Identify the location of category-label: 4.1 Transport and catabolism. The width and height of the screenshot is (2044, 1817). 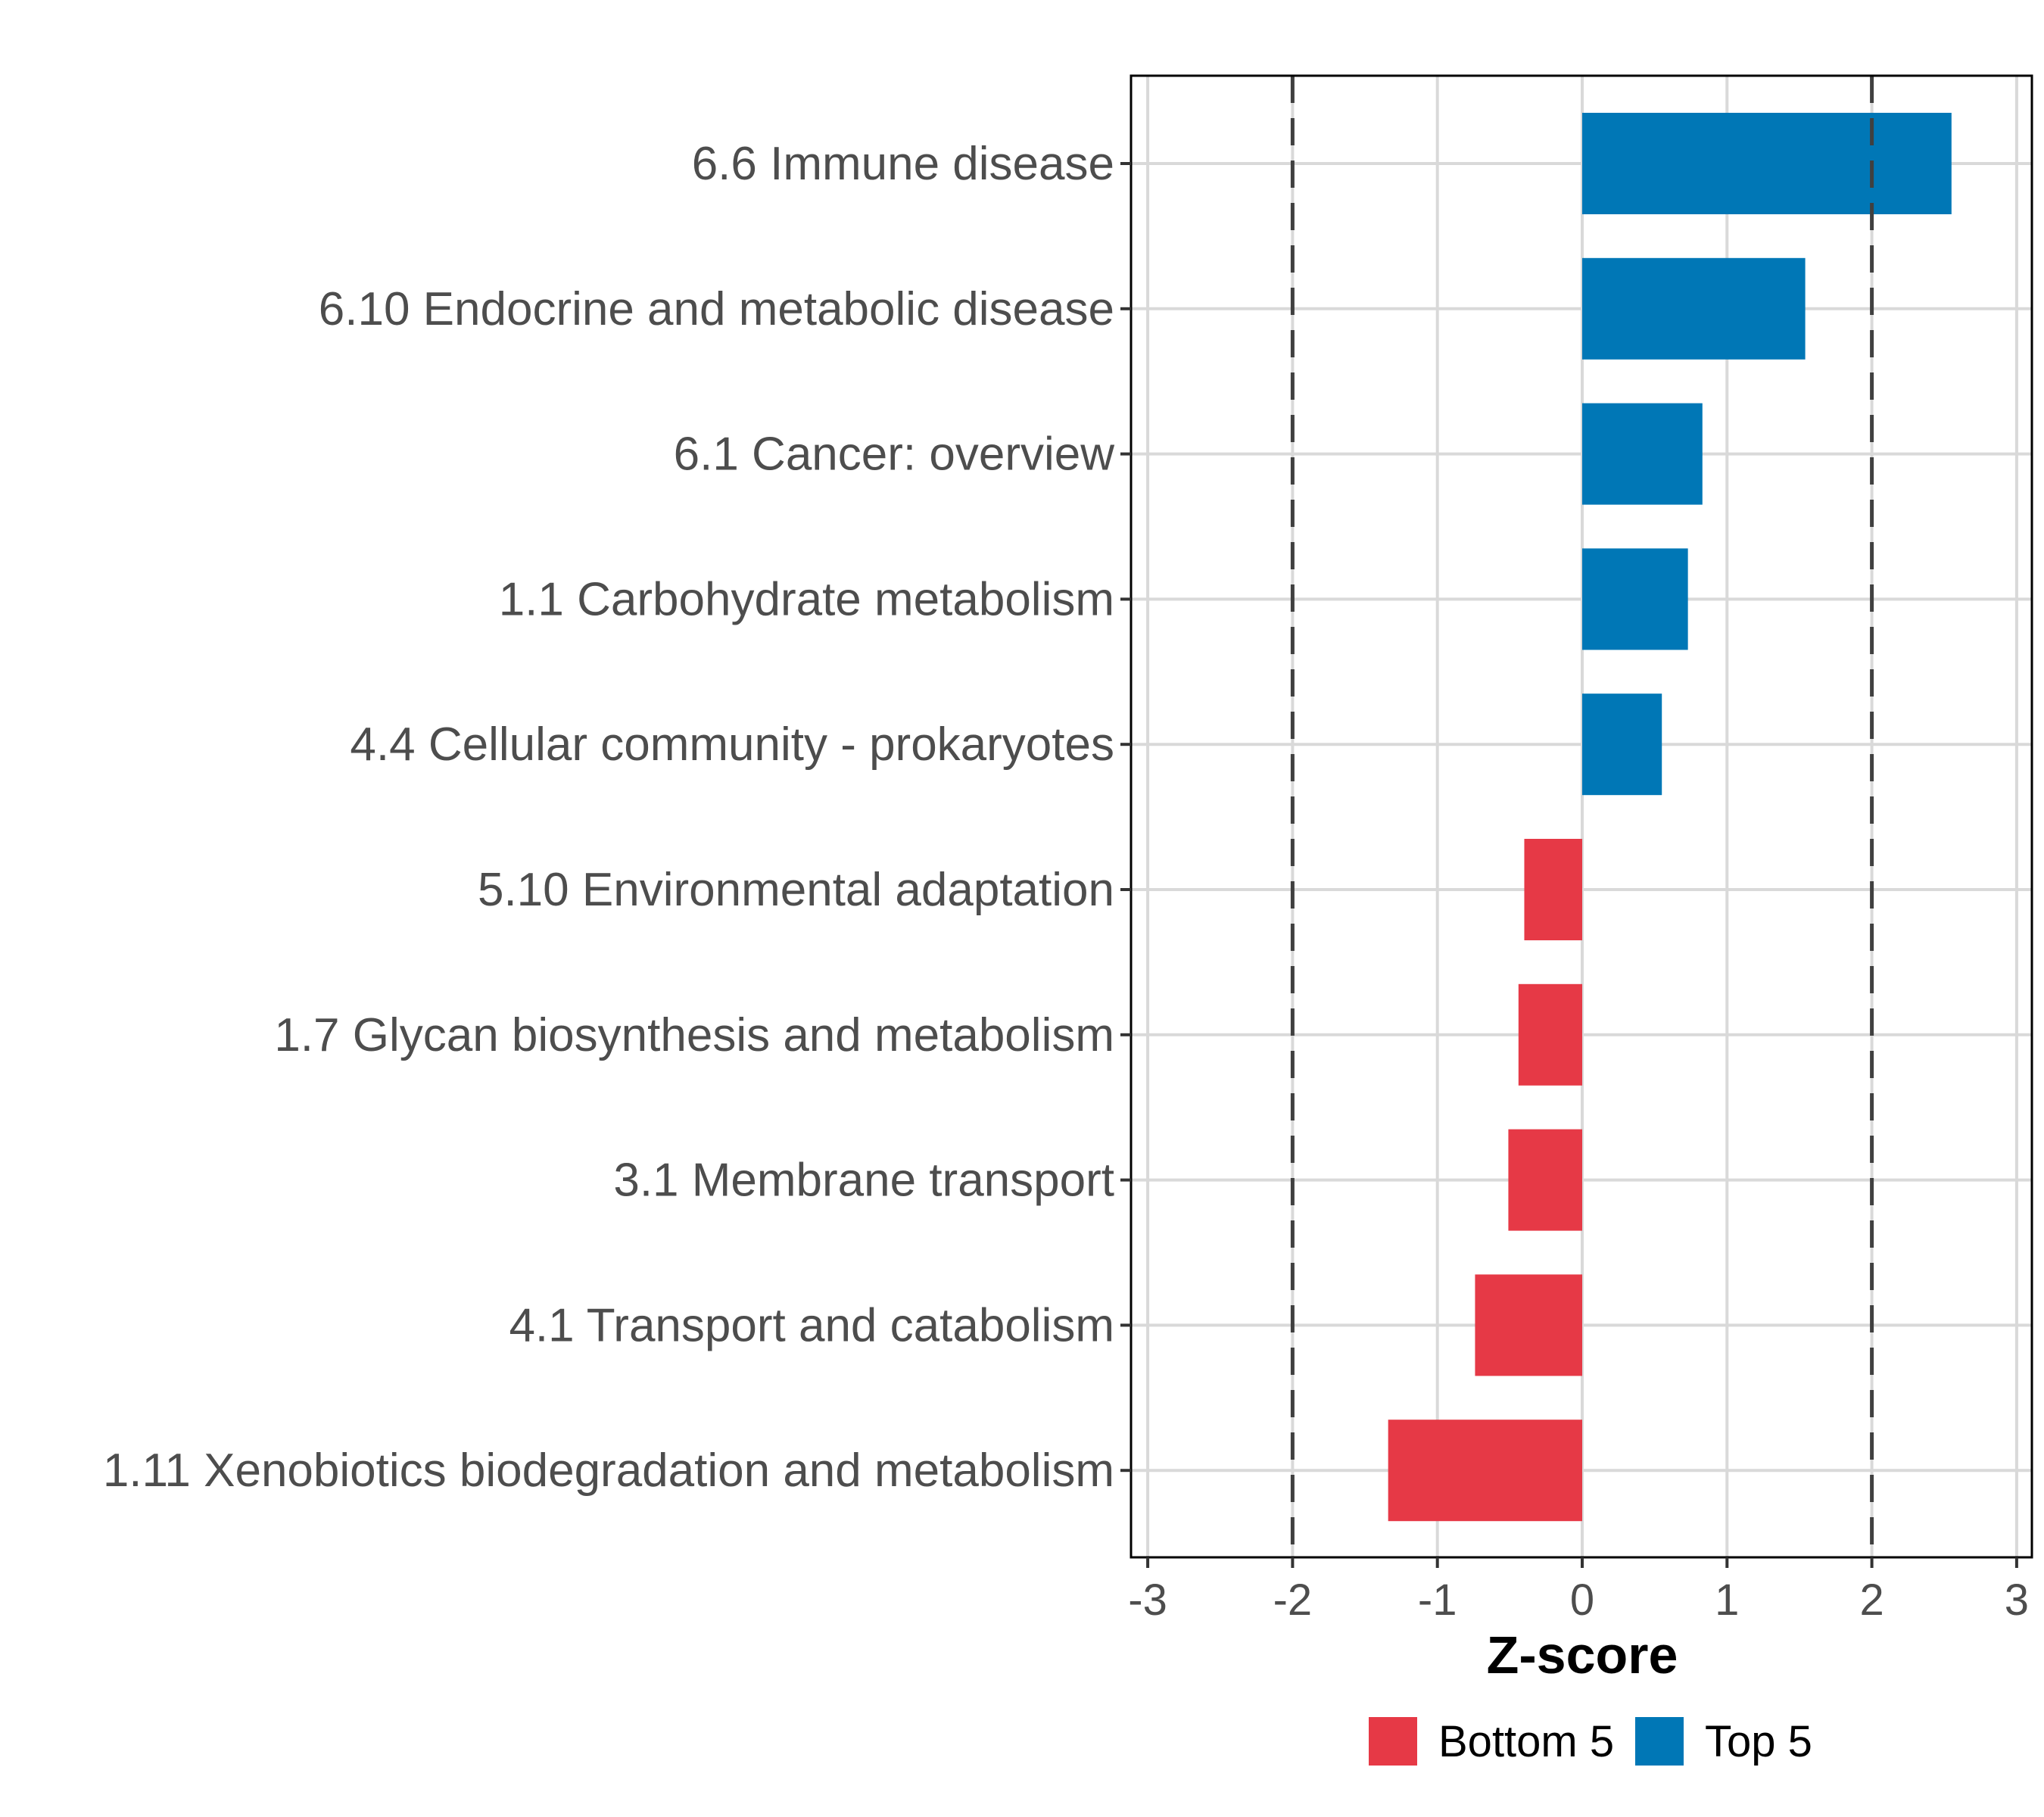
(811, 1325).